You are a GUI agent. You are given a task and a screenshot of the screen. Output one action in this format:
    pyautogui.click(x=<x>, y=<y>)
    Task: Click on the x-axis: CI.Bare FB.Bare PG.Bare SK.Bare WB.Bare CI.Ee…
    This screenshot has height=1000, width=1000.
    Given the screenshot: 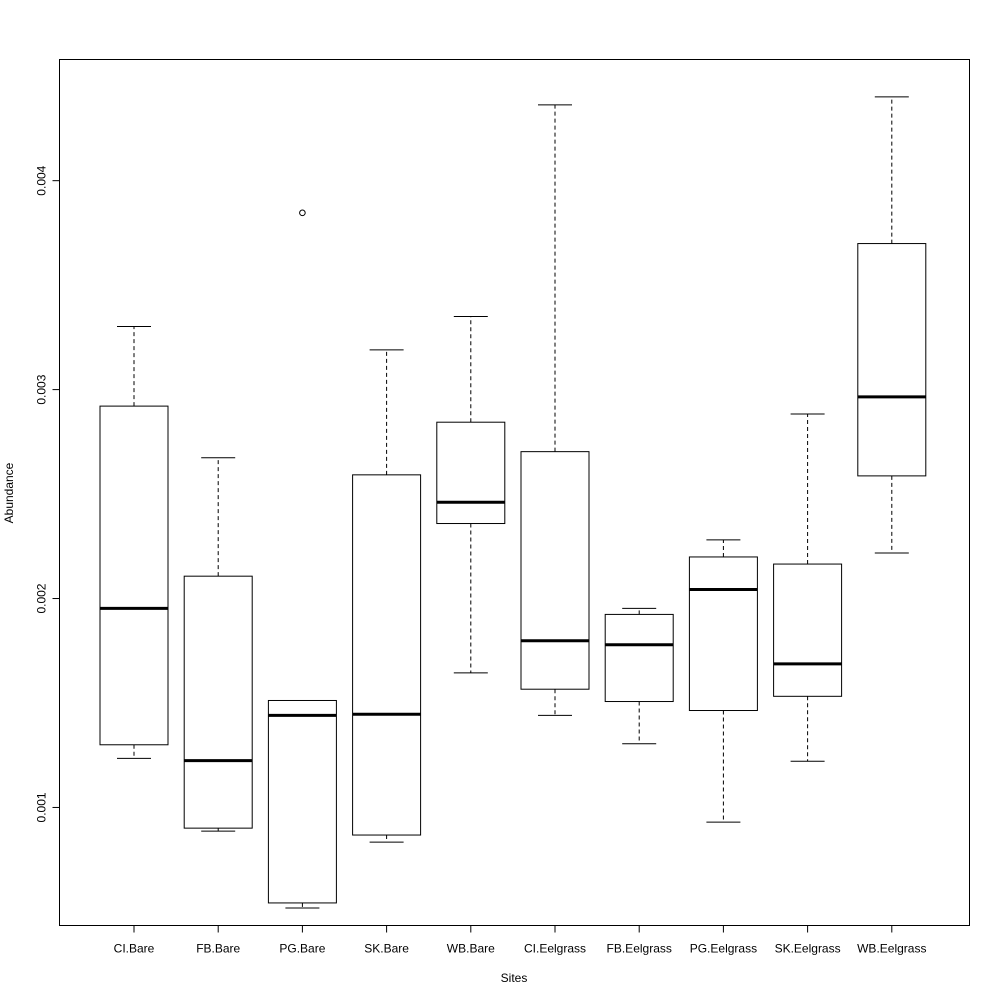 What is the action you would take?
    pyautogui.click(x=520, y=940)
    